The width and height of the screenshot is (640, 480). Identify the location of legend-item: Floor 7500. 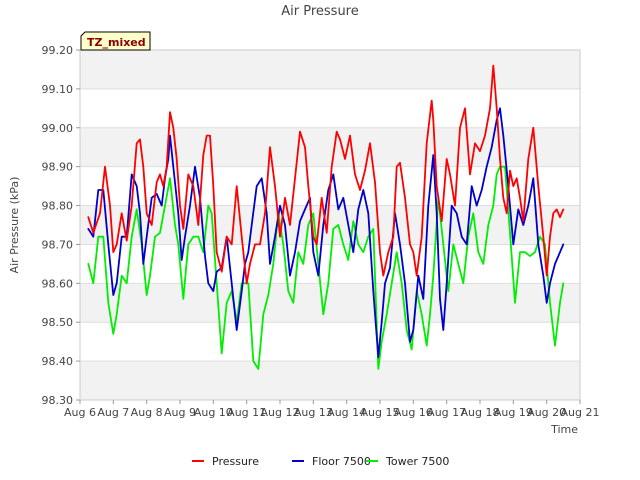
(331, 461).